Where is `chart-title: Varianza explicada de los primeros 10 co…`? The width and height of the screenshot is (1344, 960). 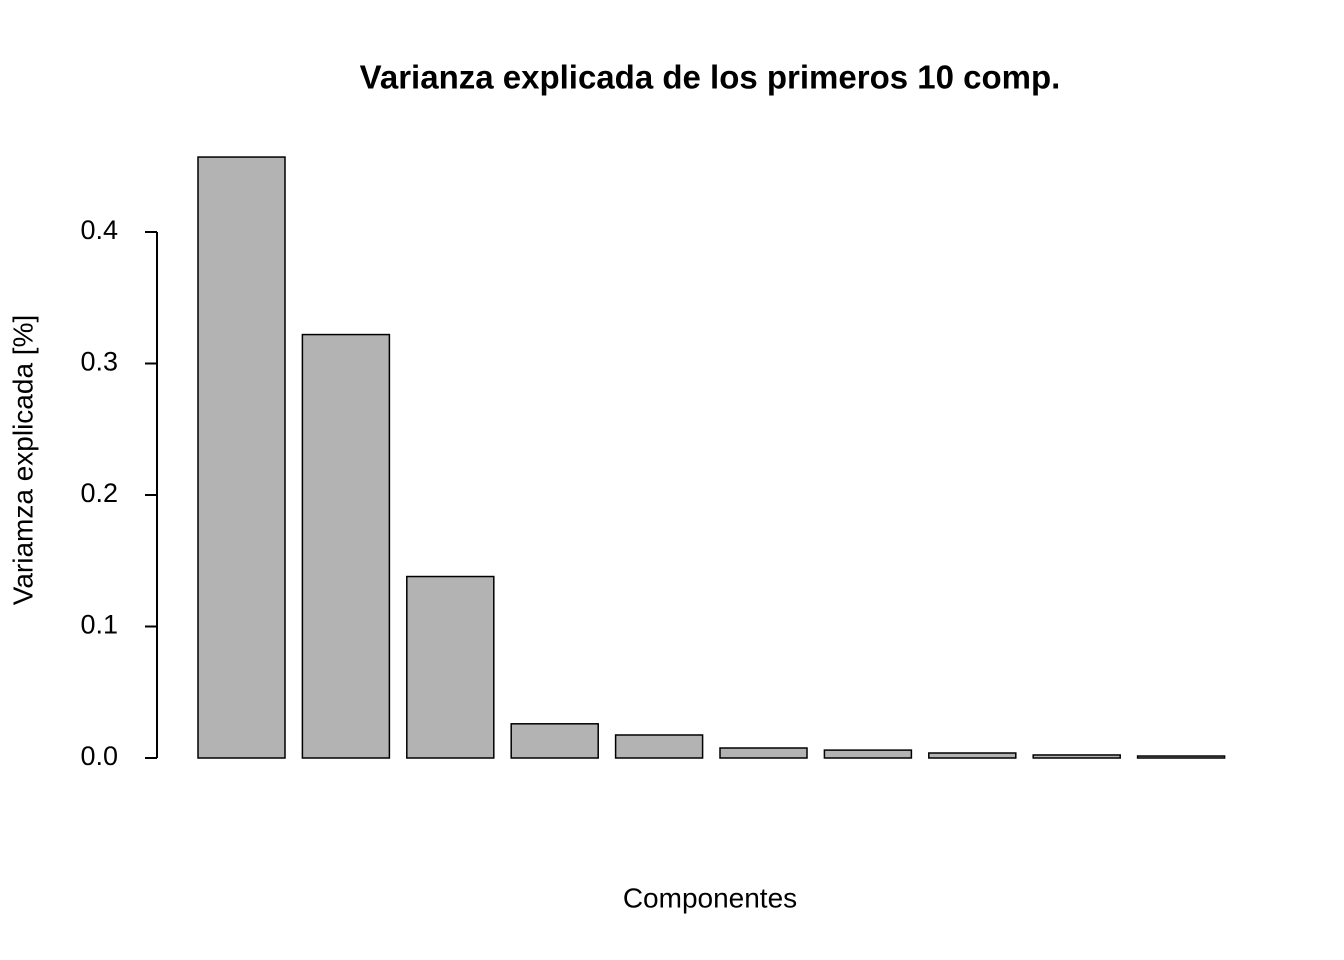 chart-title: Varianza explicada de los primeros 10 co… is located at coordinates (710, 77).